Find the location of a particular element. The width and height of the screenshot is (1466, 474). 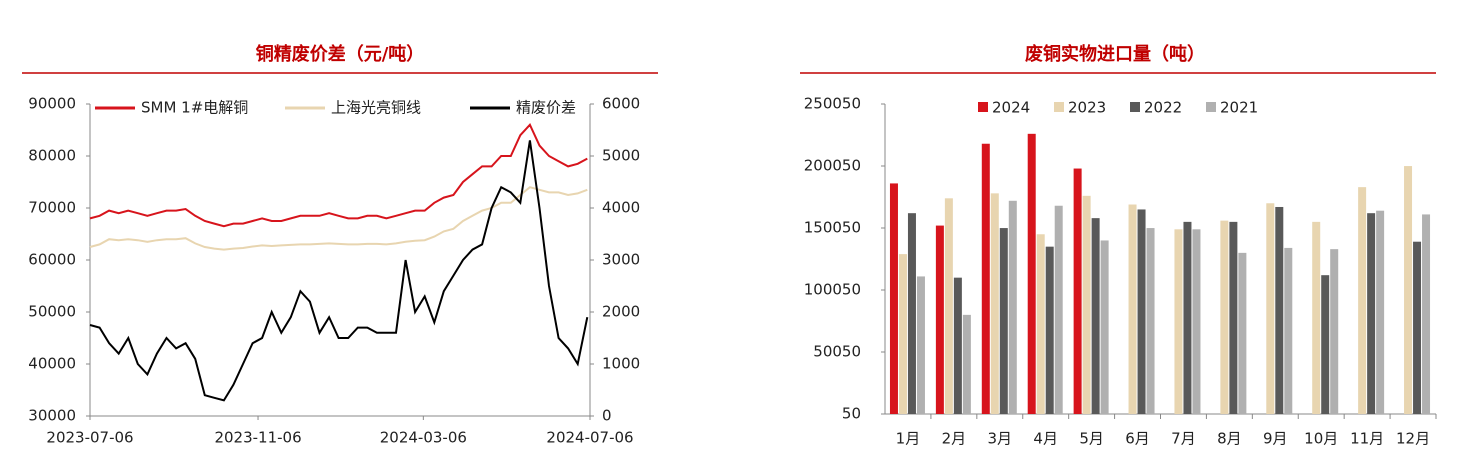

y-tick-label: 90000 is located at coordinates (52, 104).